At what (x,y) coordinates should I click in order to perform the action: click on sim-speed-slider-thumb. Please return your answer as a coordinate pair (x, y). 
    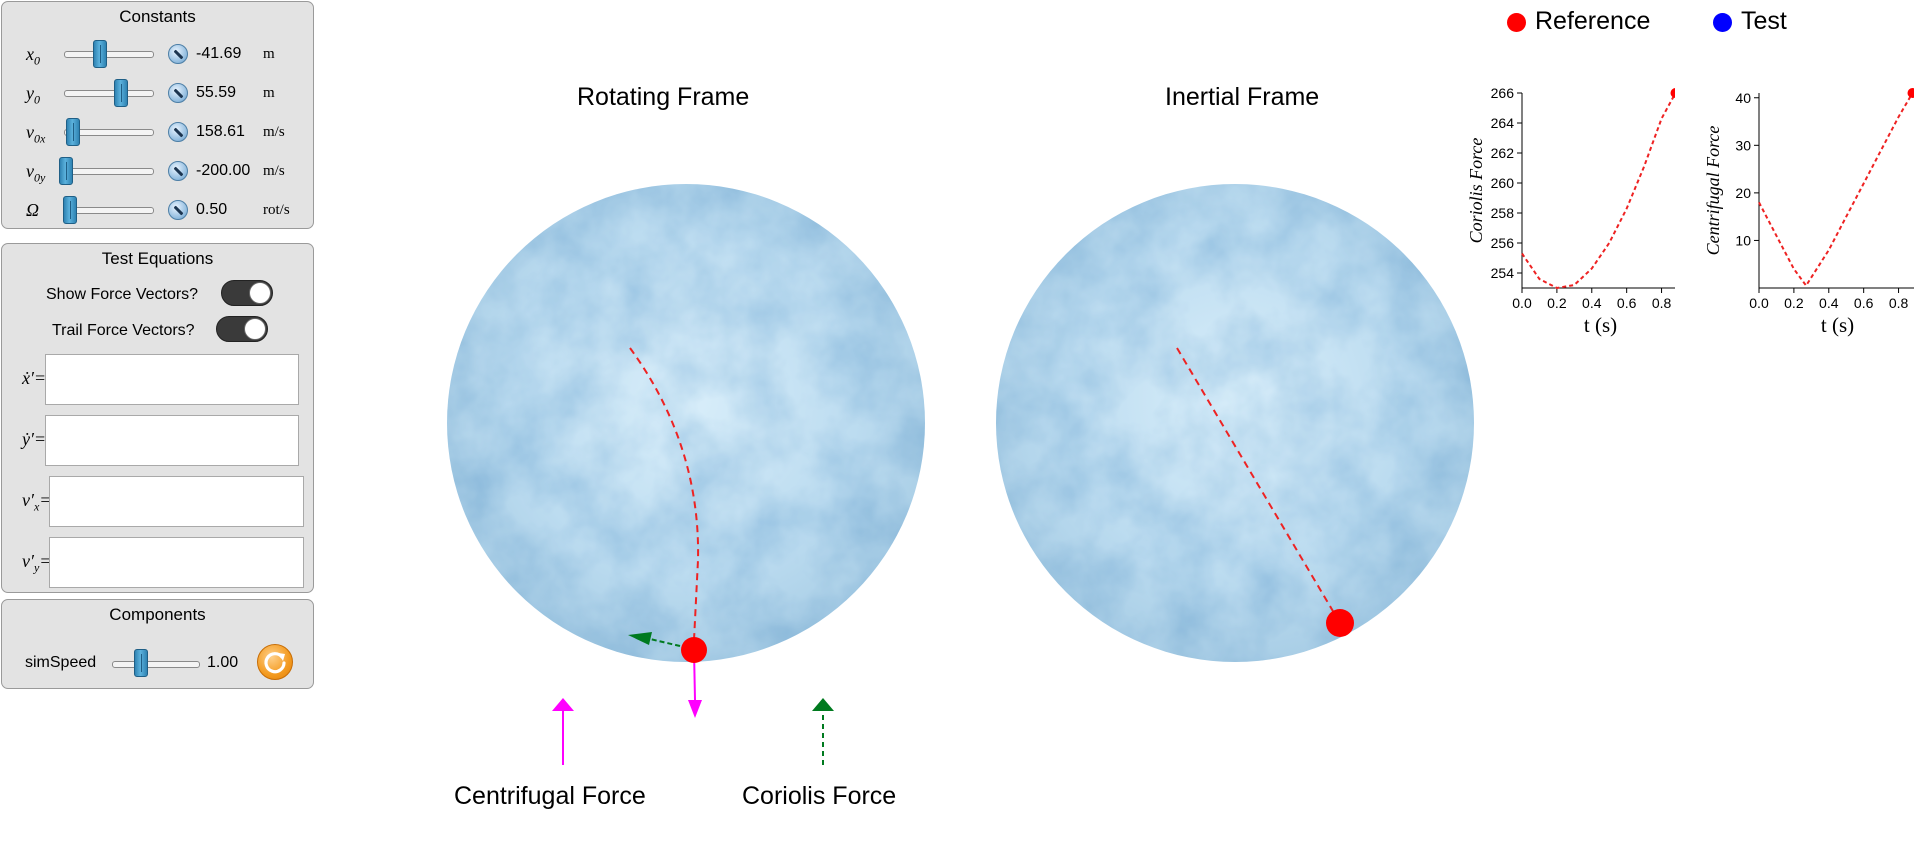
    Looking at the image, I should click on (141, 663).